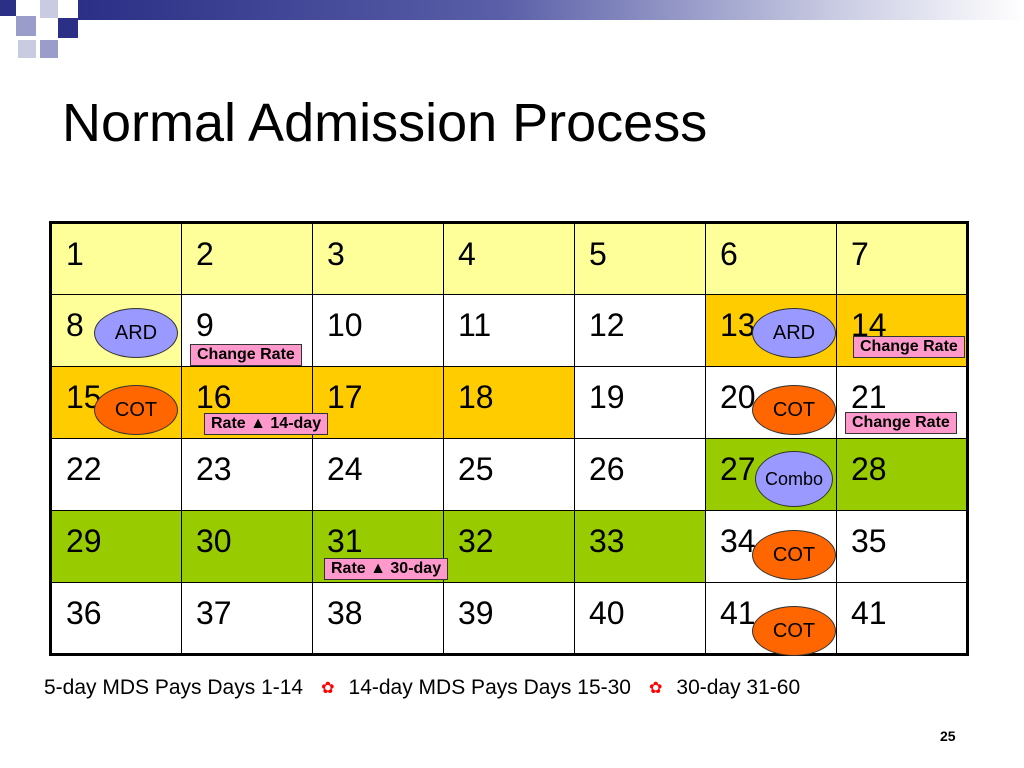  Describe the element at coordinates (378, 258) in the screenshot. I see `calendar-day: 3` at that location.